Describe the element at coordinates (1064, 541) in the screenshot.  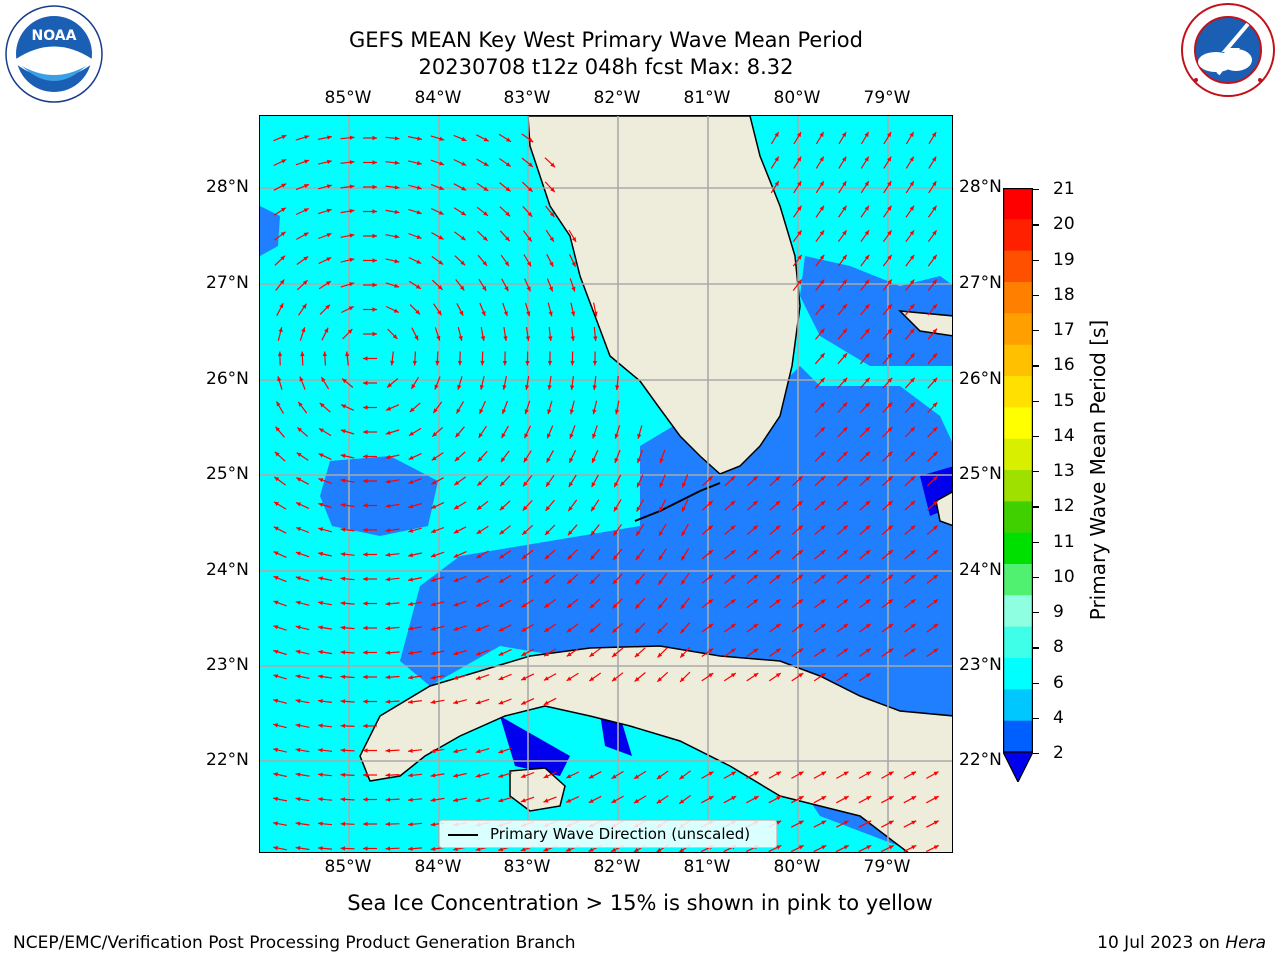
I see `colorbar-tick-label: 11` at that location.